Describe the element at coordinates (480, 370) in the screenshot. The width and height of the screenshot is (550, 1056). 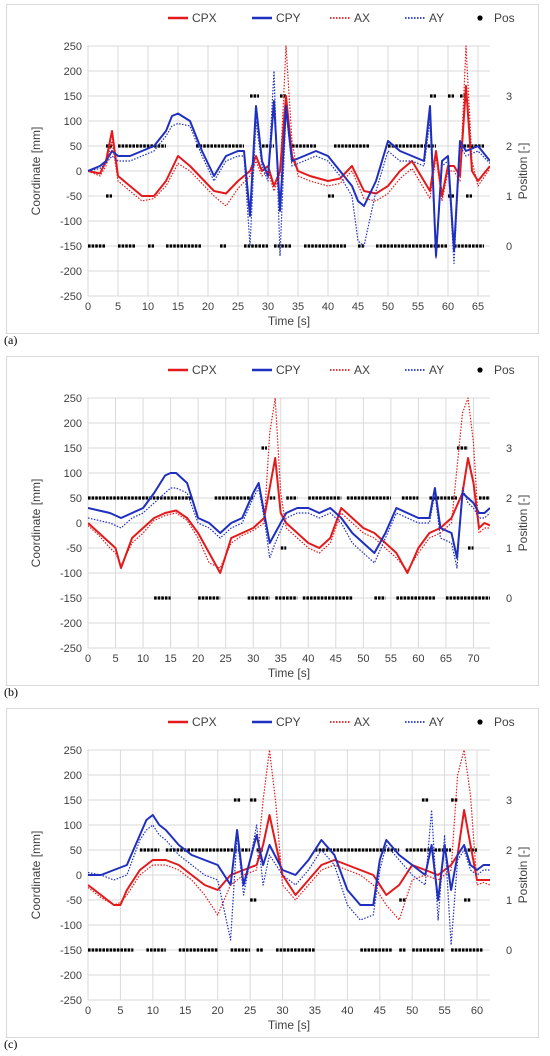
I see `legend-marker-pos` at that location.